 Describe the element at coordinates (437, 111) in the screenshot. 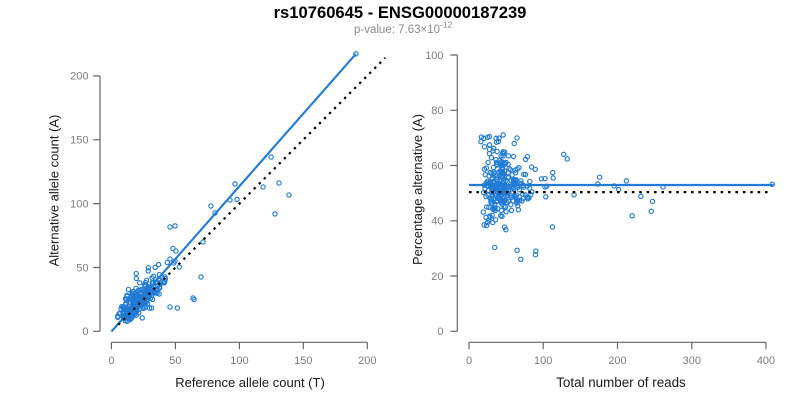

I see `svg-text: 80` at that location.